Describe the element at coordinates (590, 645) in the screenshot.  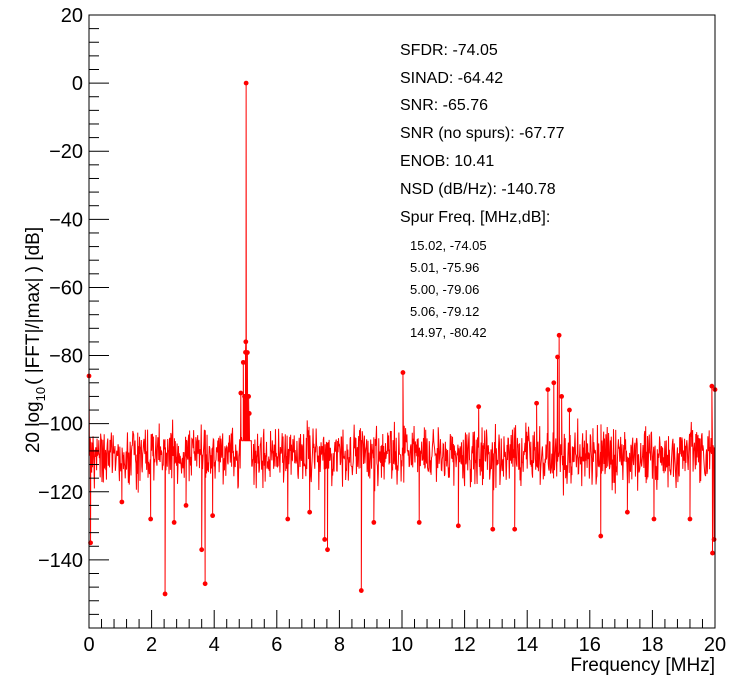
I see `x-tick-label: 16` at that location.